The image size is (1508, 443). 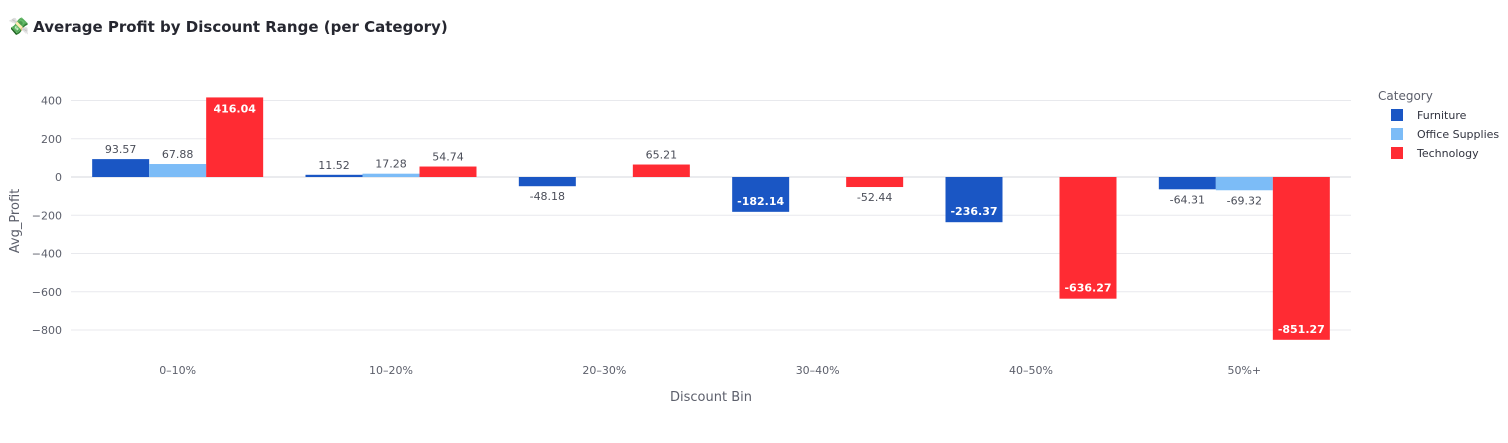 I want to click on legend-label: Furniture, so click(x=1442, y=115).